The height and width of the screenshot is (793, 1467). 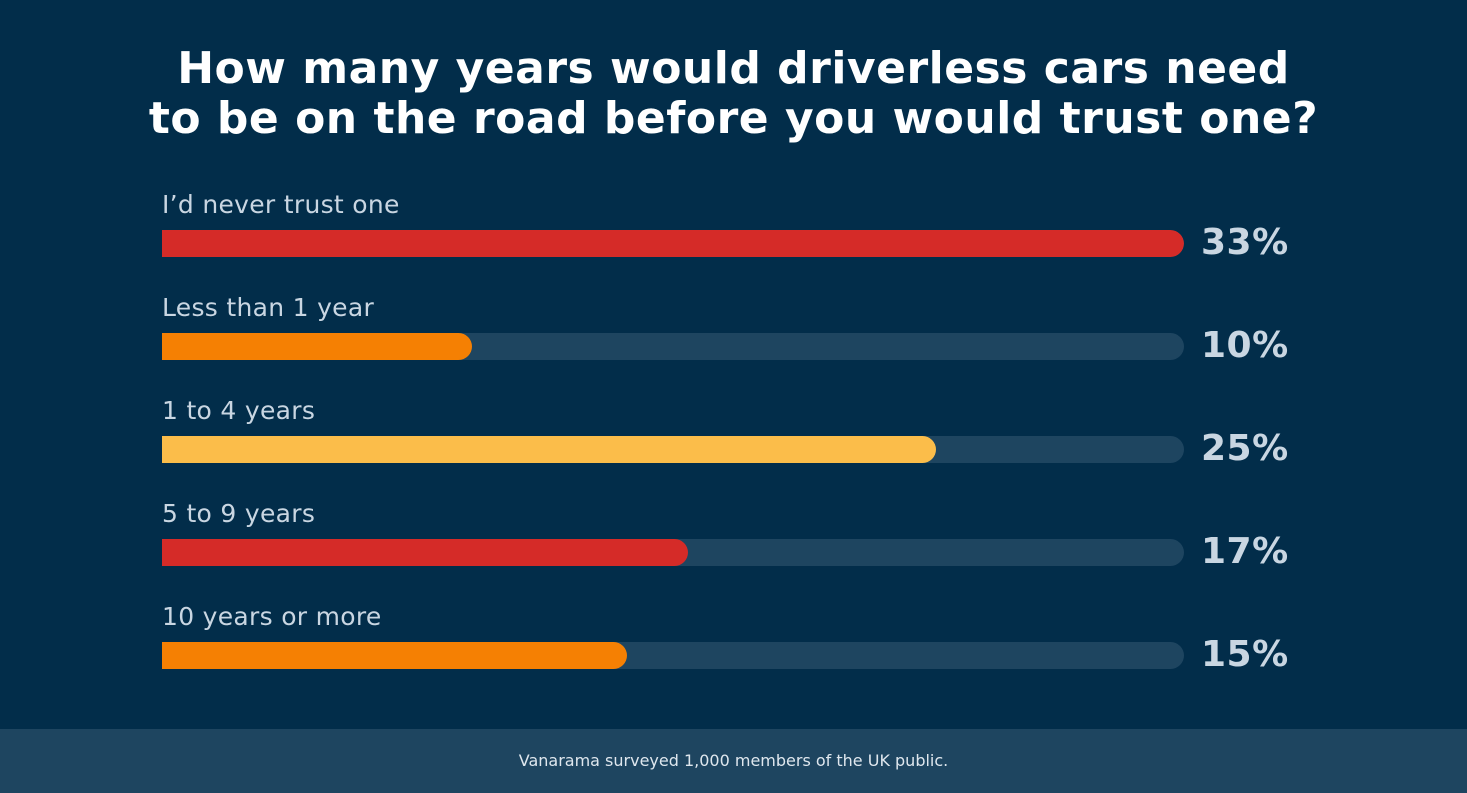 I want to click on bar-row: 1 to 4 years 25%, so click(x=733, y=436).